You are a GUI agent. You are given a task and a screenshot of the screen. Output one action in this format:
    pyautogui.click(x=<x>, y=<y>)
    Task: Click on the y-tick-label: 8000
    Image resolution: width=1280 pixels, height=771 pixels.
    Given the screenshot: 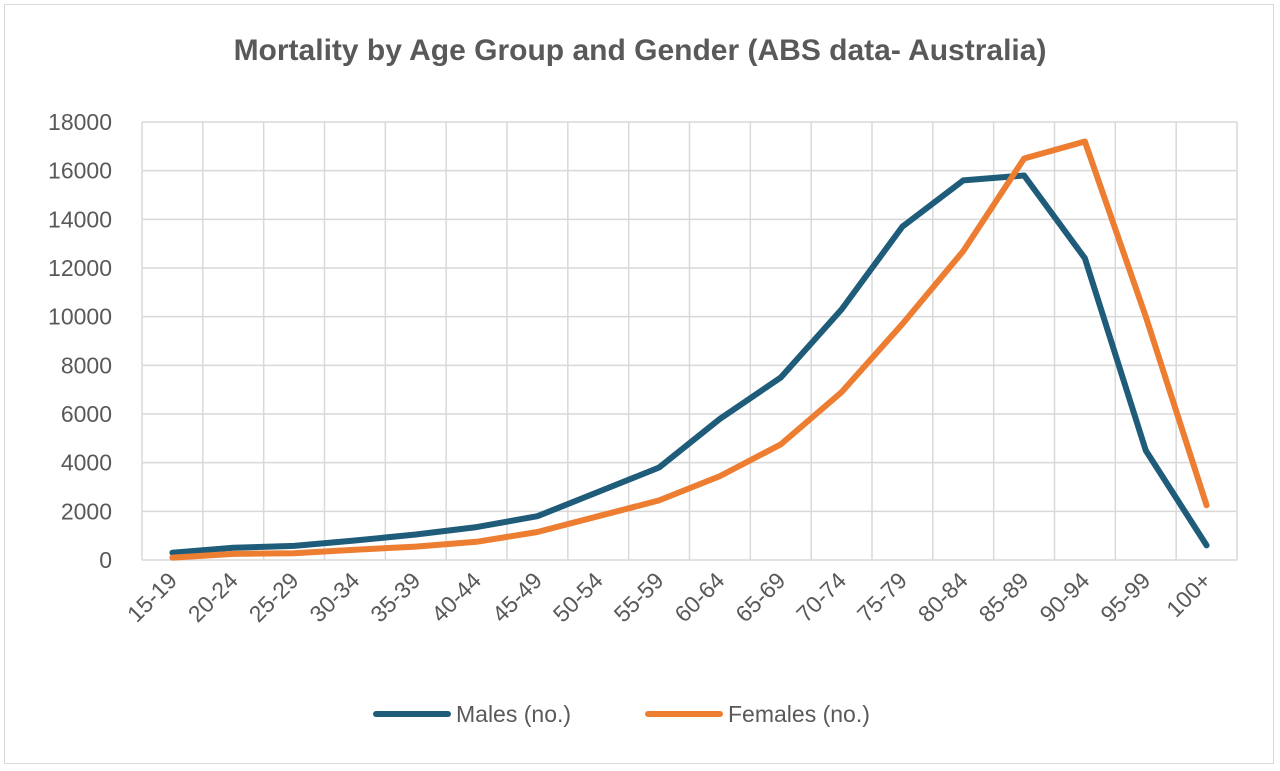 What is the action you would take?
    pyautogui.click(x=86, y=365)
    